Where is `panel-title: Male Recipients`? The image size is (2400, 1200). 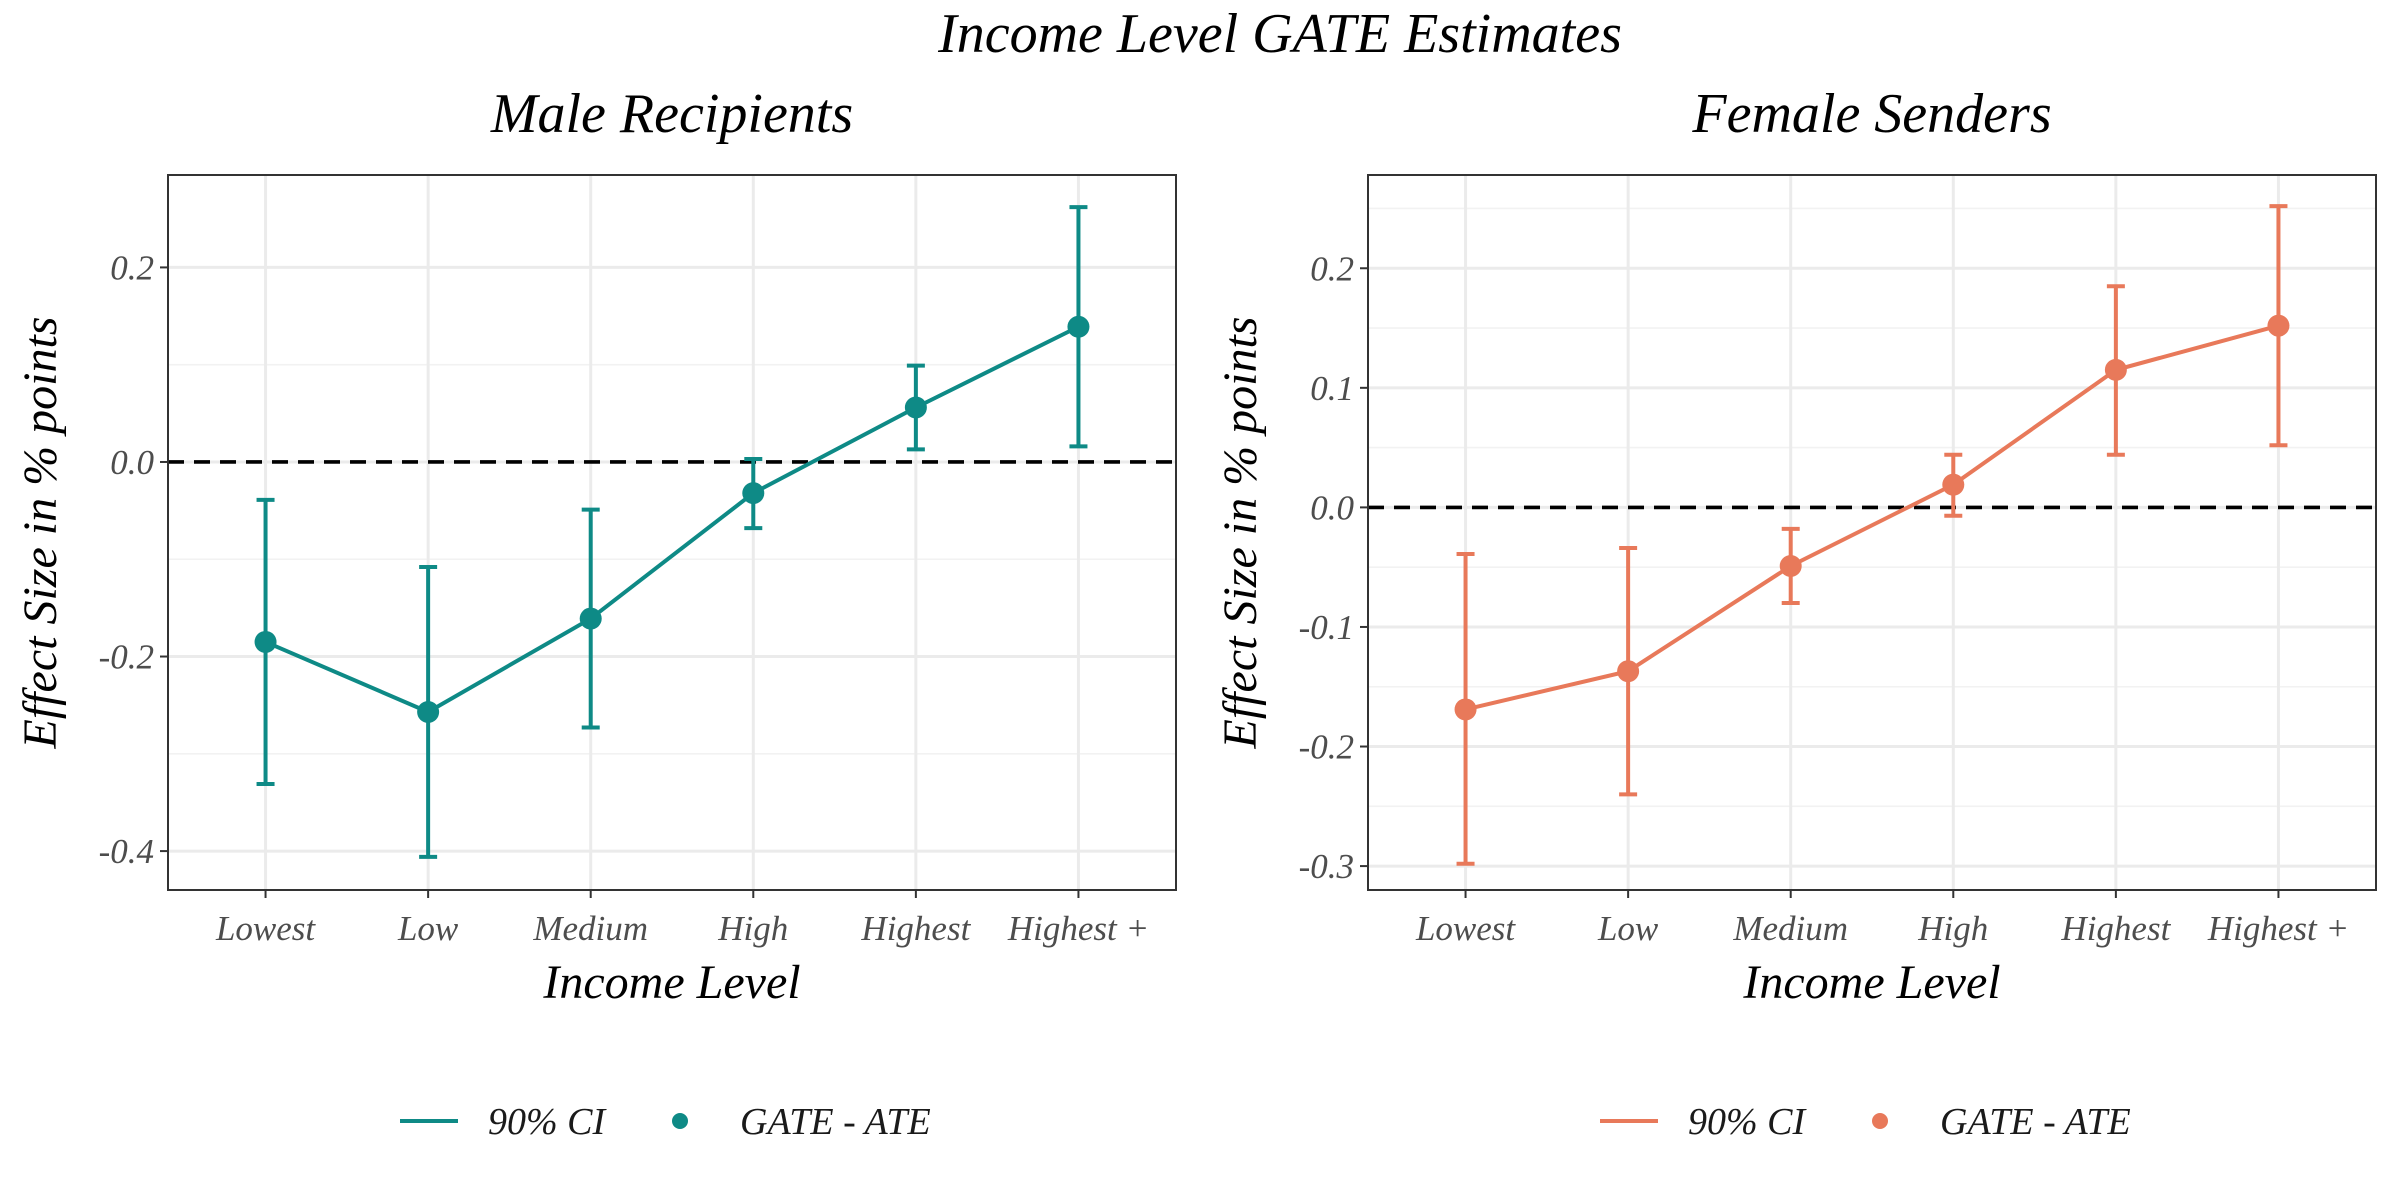 panel-title: Male Recipients is located at coordinates (671, 114).